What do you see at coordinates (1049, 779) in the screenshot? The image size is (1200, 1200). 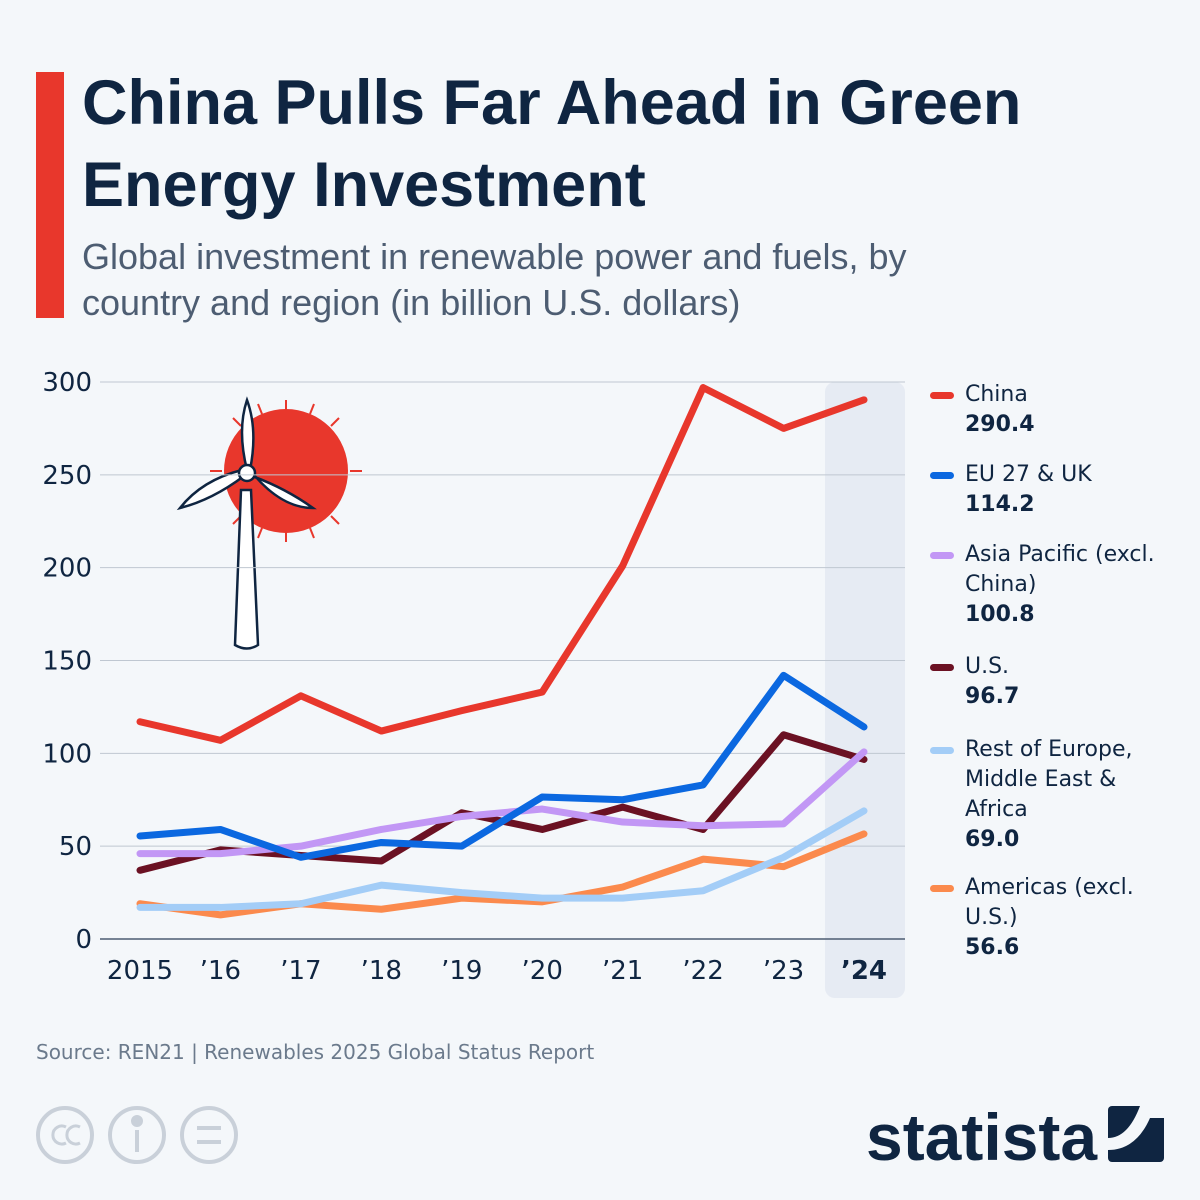 I see `legend-label: Rest of Europe, Middle East & Africa` at bounding box center [1049, 779].